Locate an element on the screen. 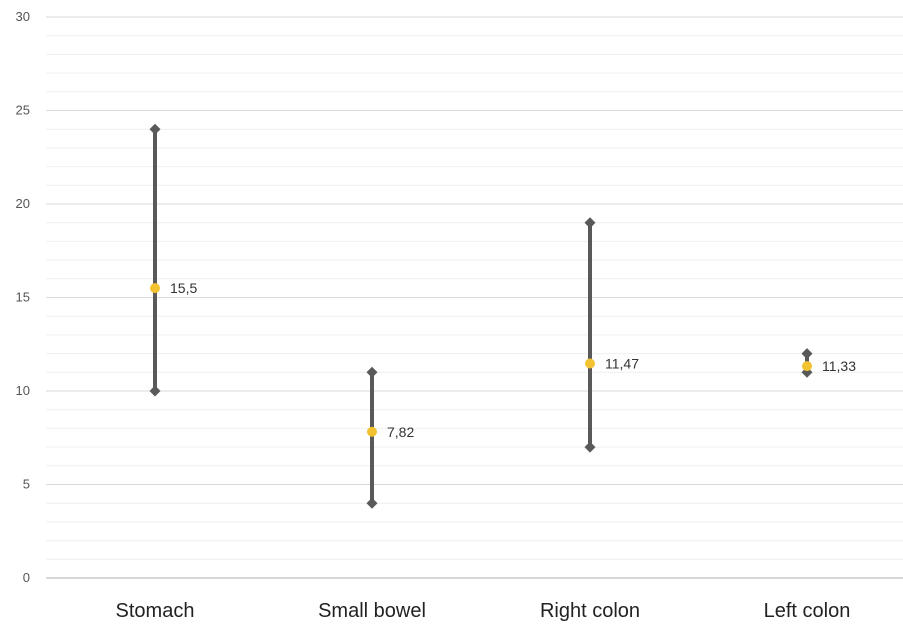 This screenshot has width=903, height=624. y-tick-label: 10 is located at coordinates (23, 390).